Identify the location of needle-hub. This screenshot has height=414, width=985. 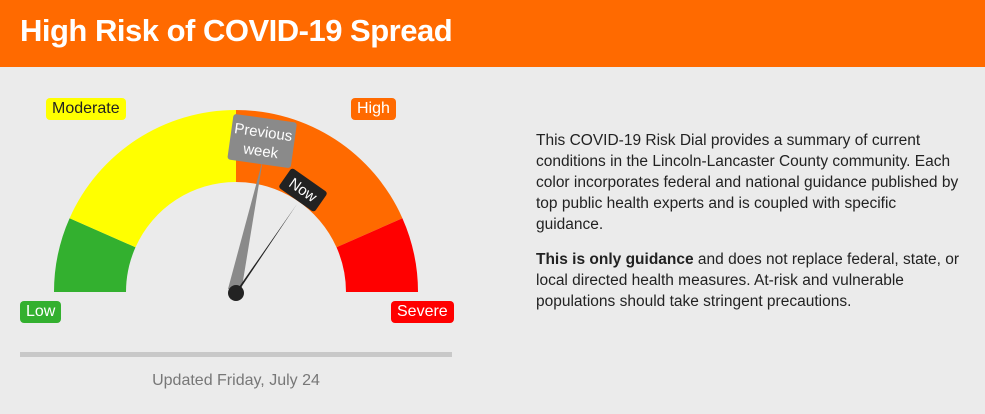
(236, 293).